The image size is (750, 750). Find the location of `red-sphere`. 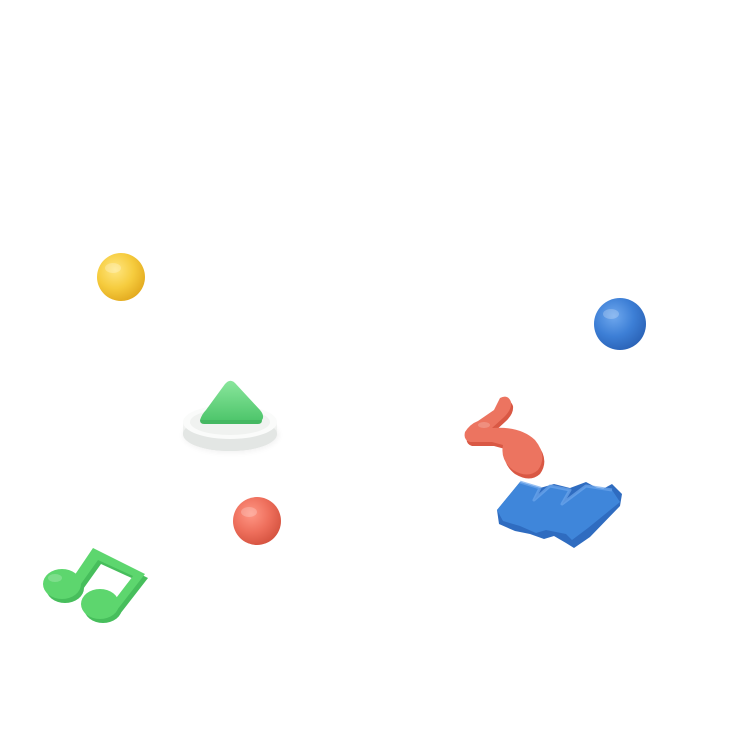

red-sphere is located at coordinates (257, 521).